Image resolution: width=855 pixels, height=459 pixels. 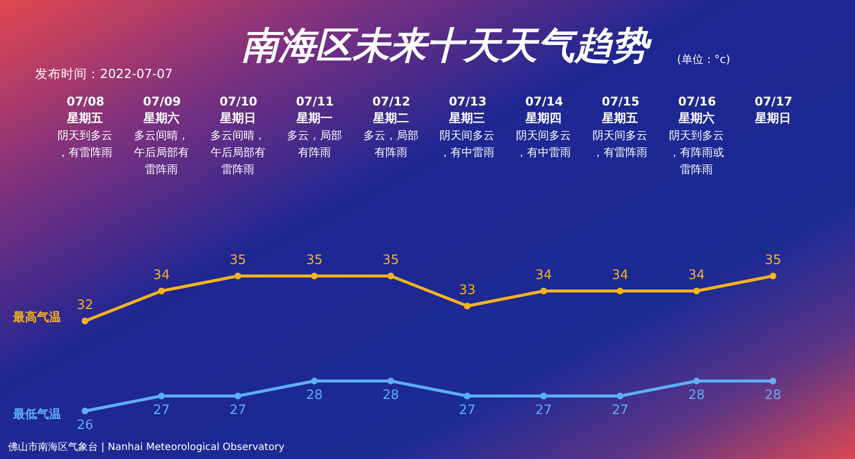 What do you see at coordinates (703, 59) in the screenshot?
I see `text: (单位：°c)` at bounding box center [703, 59].